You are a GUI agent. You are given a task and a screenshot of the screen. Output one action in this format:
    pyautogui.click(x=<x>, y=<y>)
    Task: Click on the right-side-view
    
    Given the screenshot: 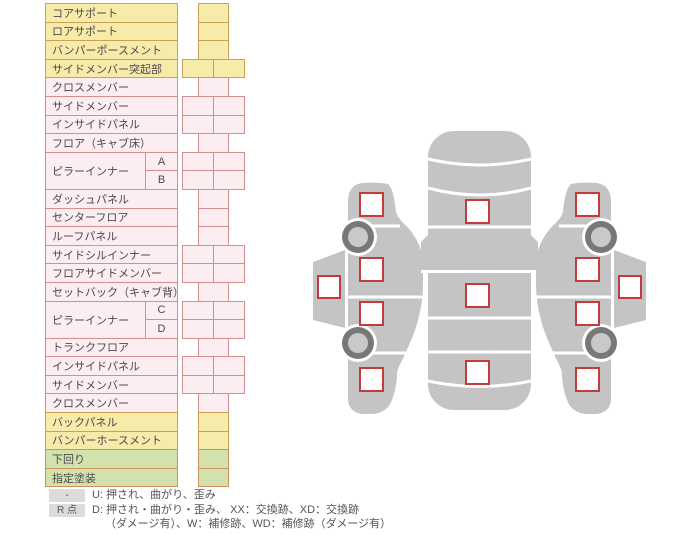 What is the action you would take?
    pyautogui.click(x=591, y=298)
    